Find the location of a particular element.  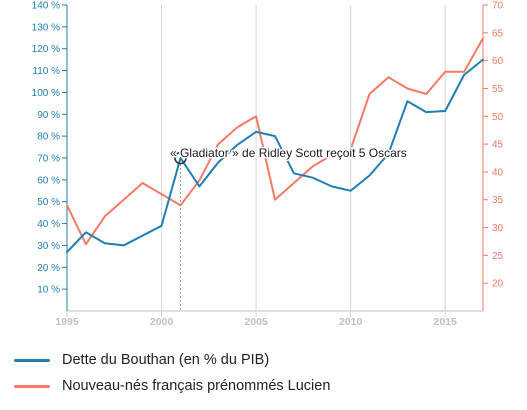

annotation-marker is located at coordinates (180, 158).